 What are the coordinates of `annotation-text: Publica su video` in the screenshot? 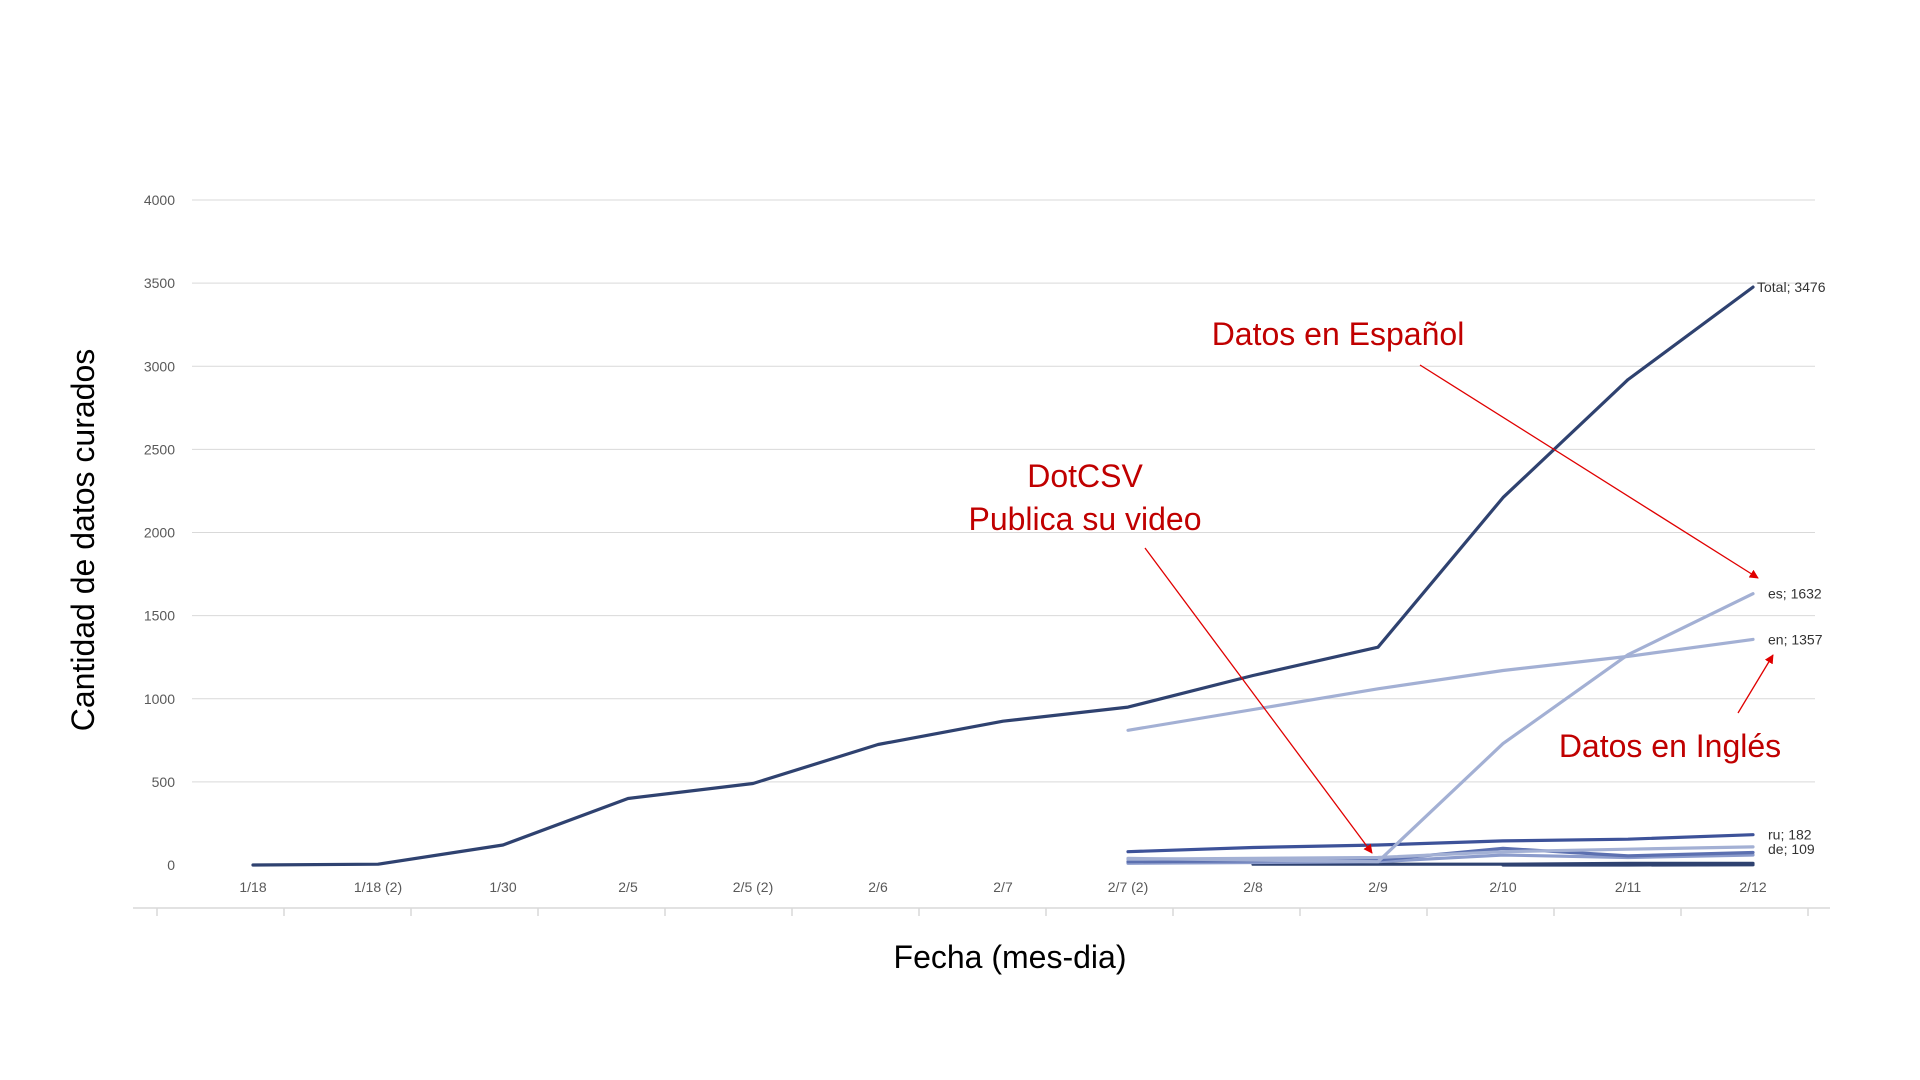 It's located at (1084, 519).